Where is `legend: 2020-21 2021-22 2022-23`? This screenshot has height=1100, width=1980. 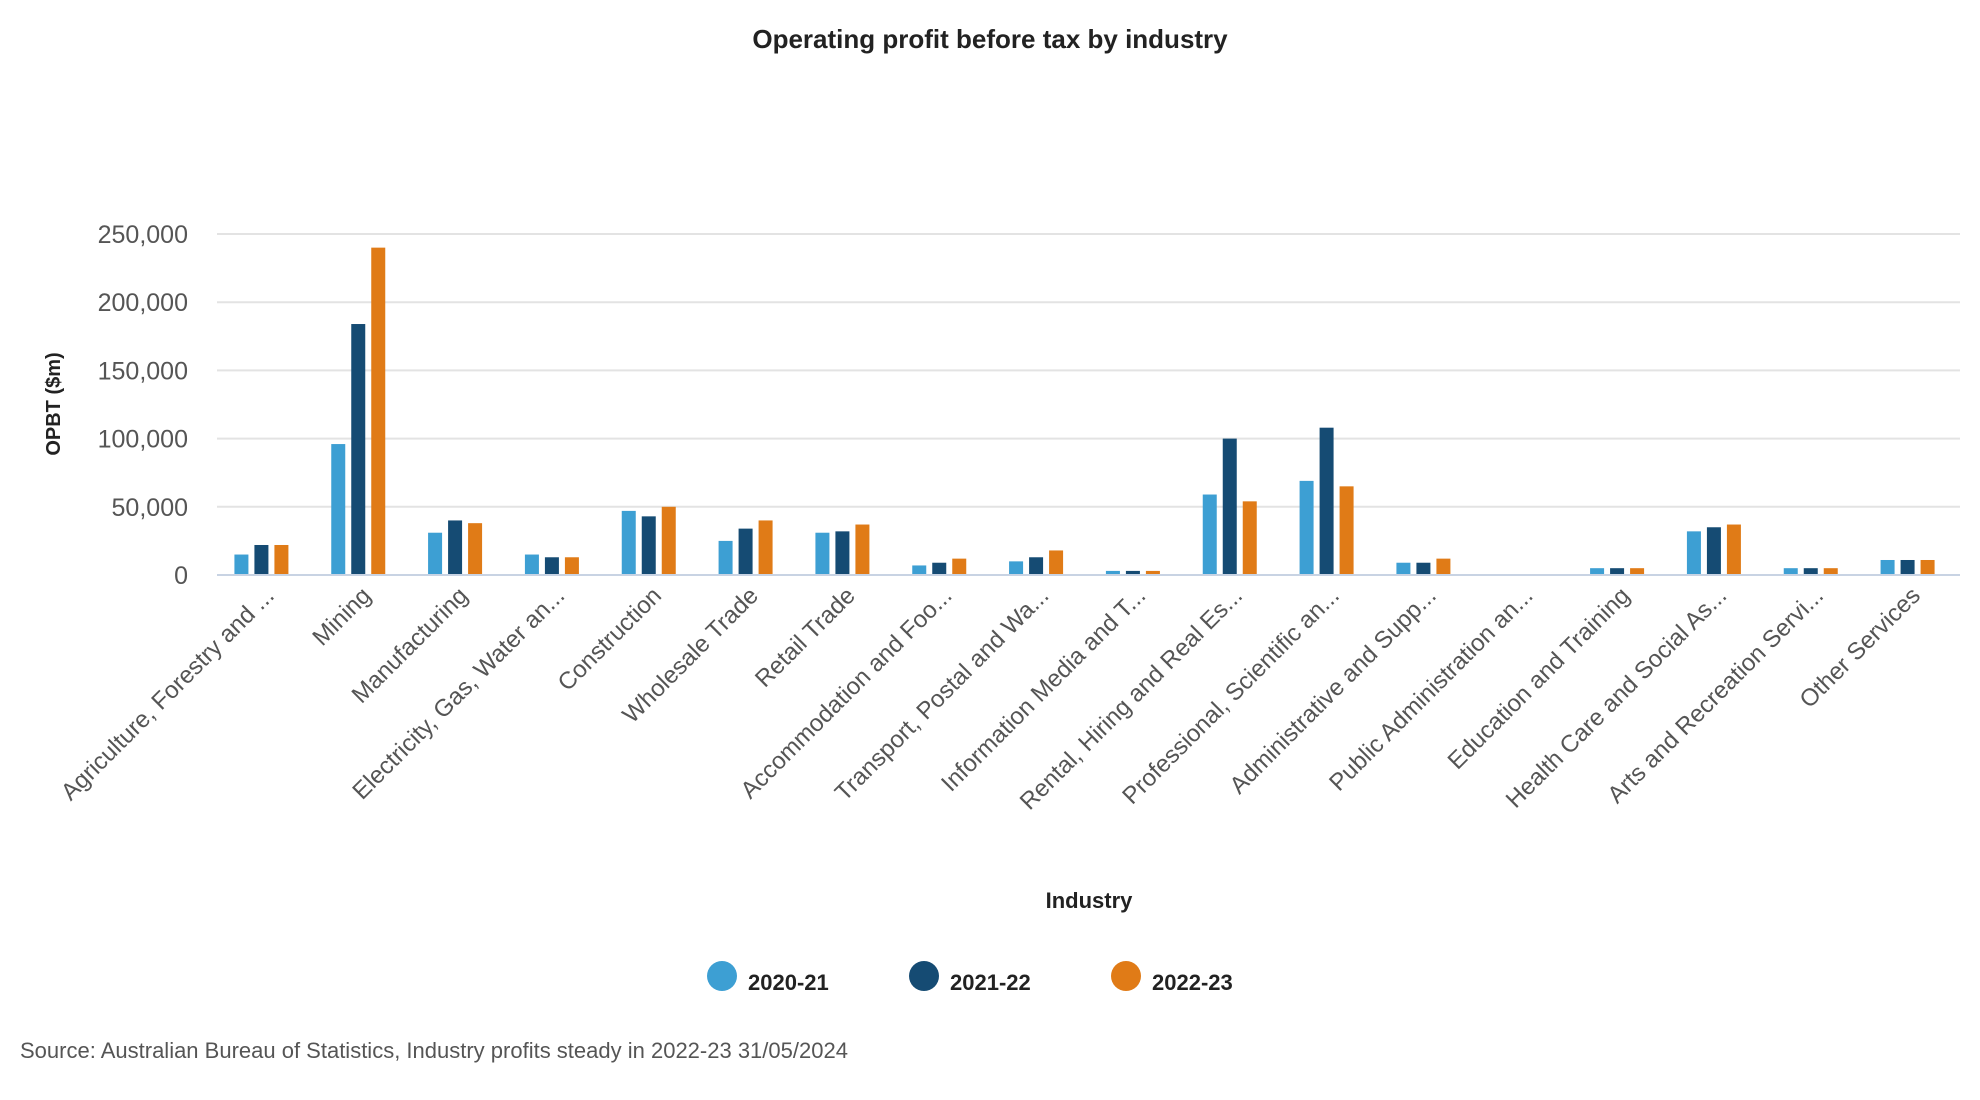
legend: 2020-21 2021-22 2022-23 is located at coordinates (970, 978).